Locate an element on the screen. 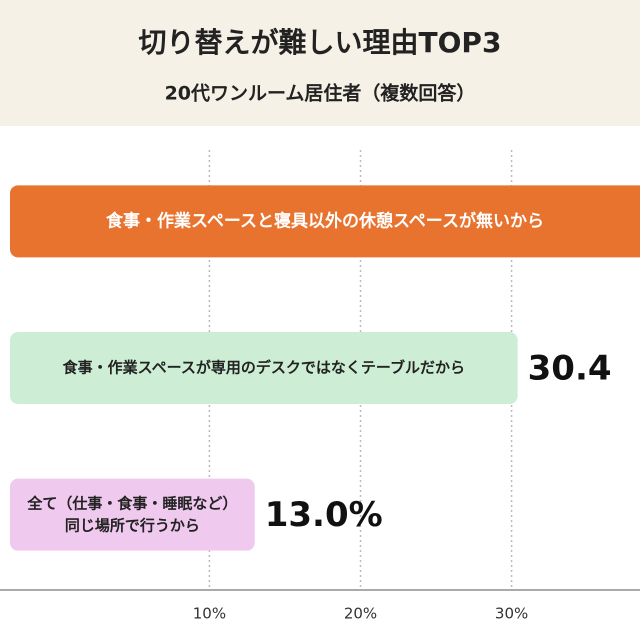 The image size is (640, 640). value-label: 30.4 is located at coordinates (570, 369).